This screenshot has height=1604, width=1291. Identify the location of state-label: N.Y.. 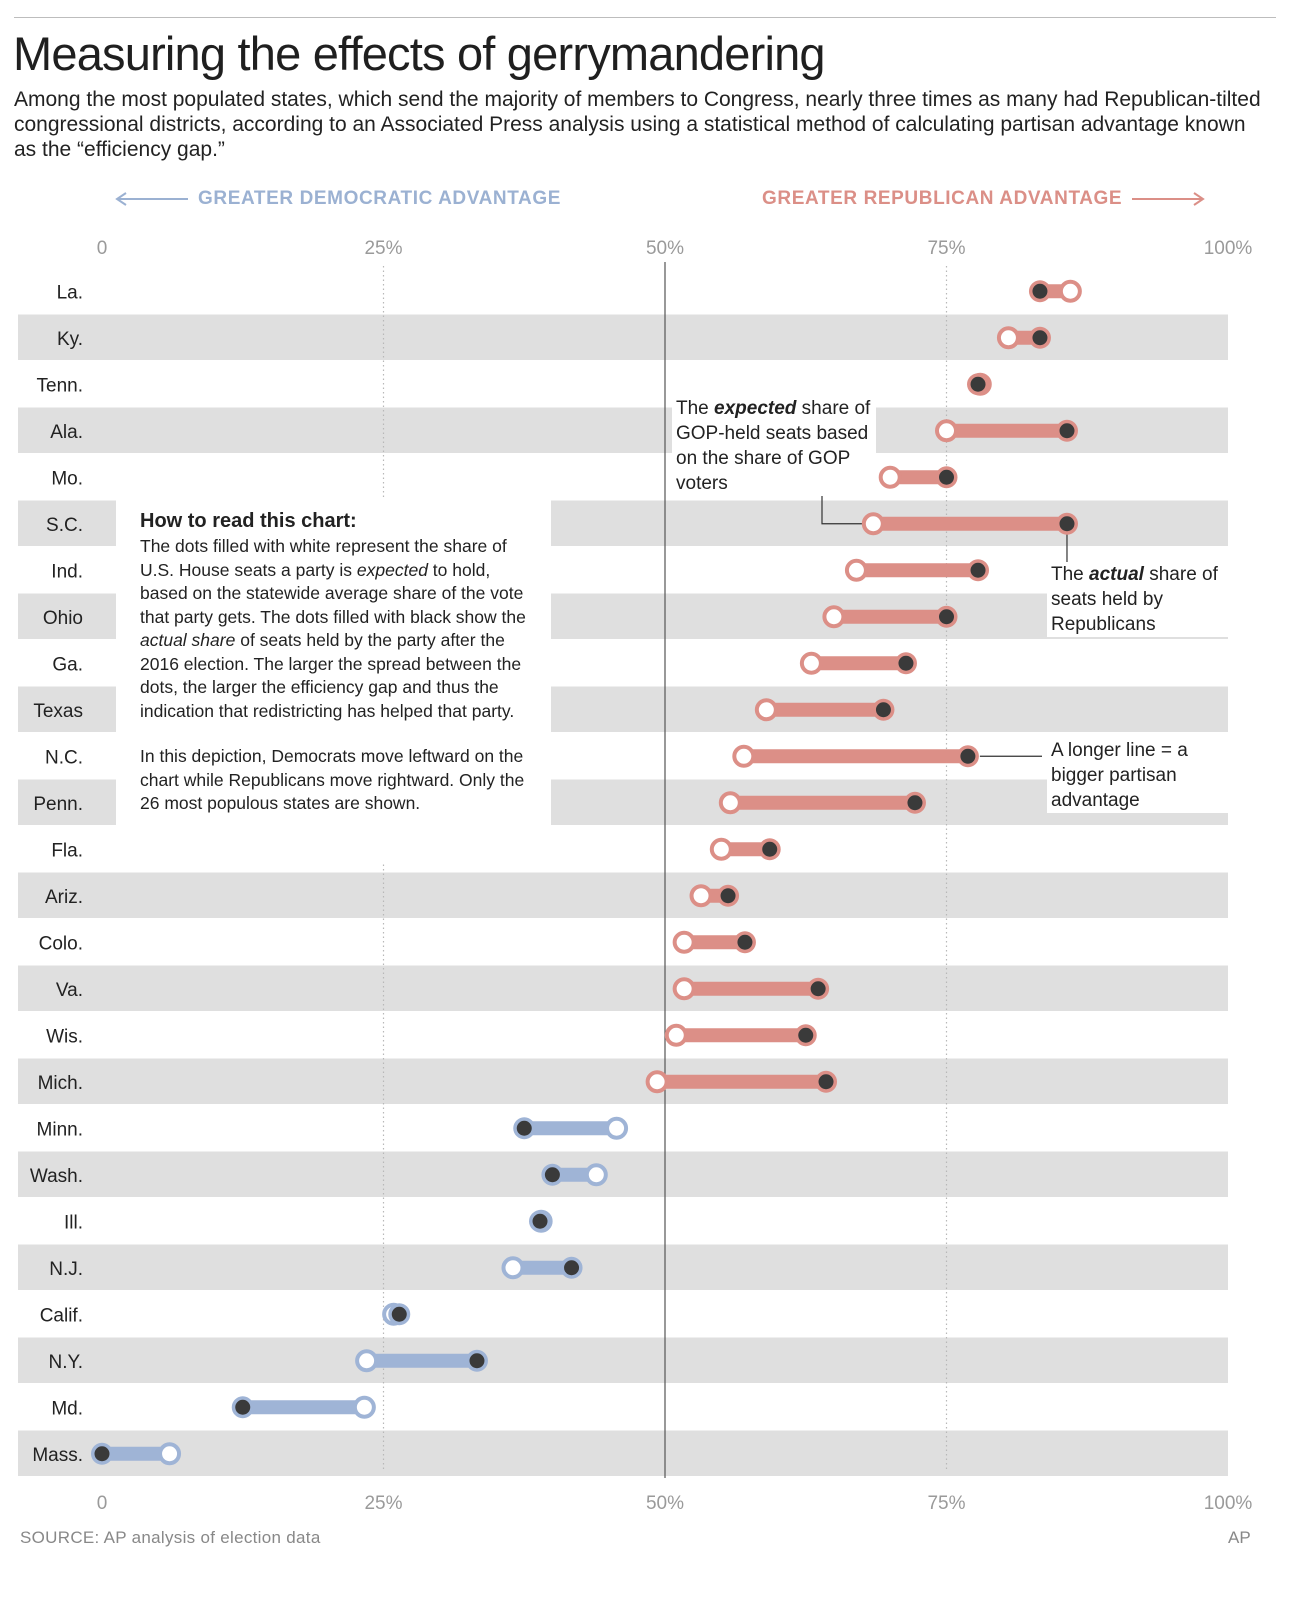
(65, 1362).